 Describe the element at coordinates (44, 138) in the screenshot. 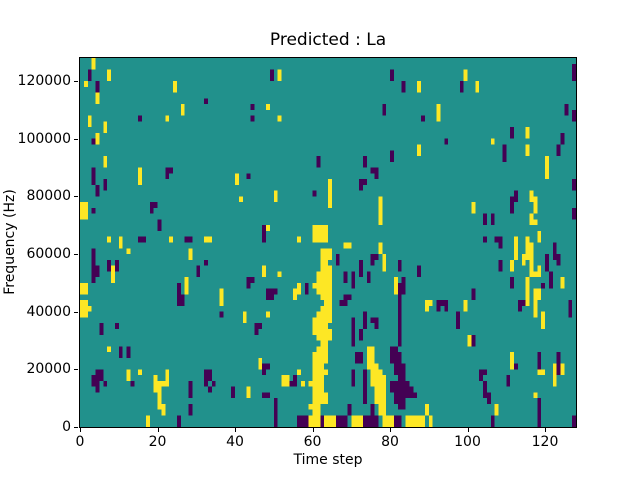

I see `y-tick-label: 100000` at that location.